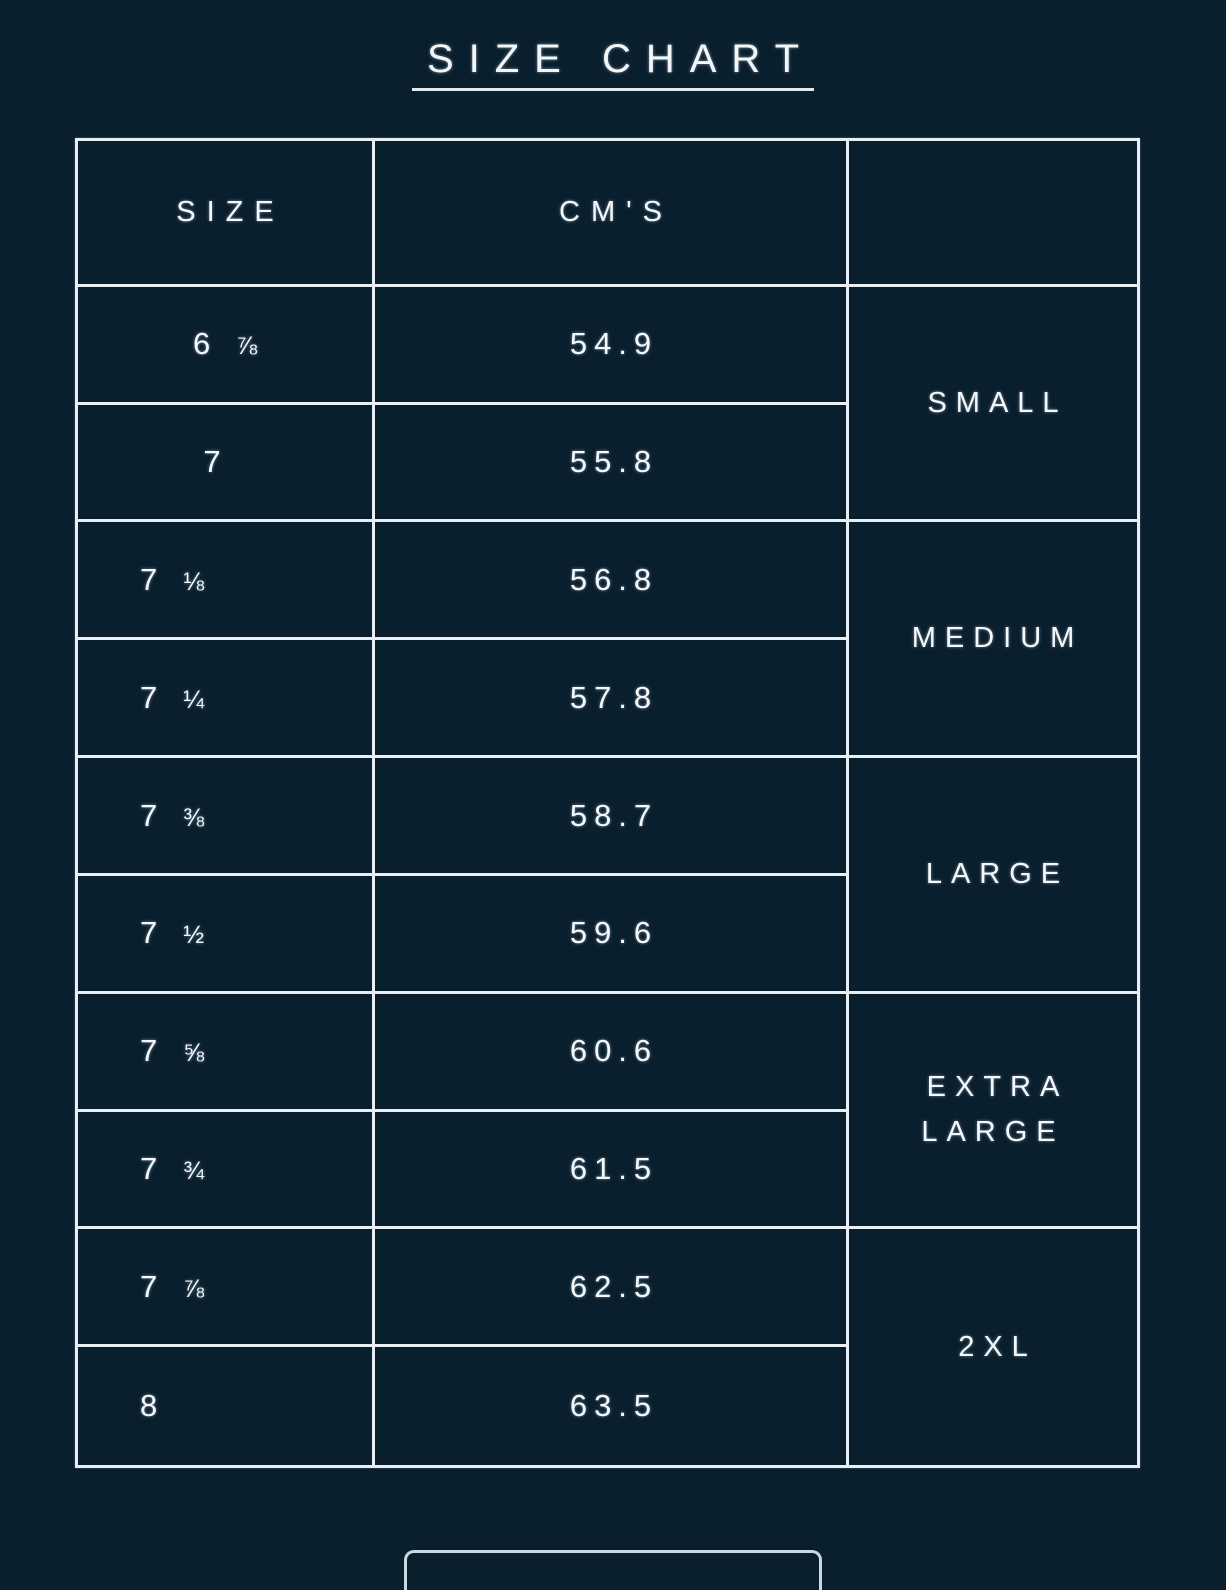  I want to click on cell-size: 7 ⅝, so click(226, 1051).